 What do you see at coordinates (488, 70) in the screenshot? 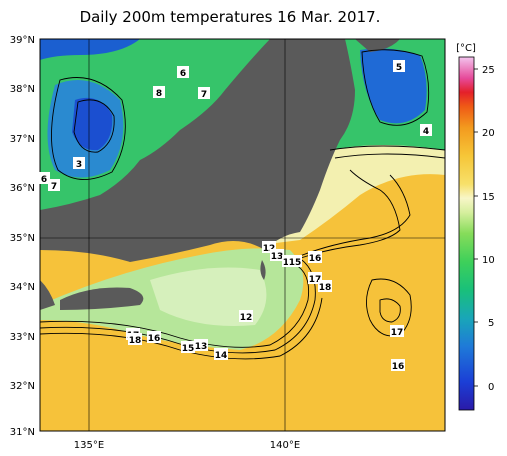
I see `colorbar-tick: 25` at bounding box center [488, 70].